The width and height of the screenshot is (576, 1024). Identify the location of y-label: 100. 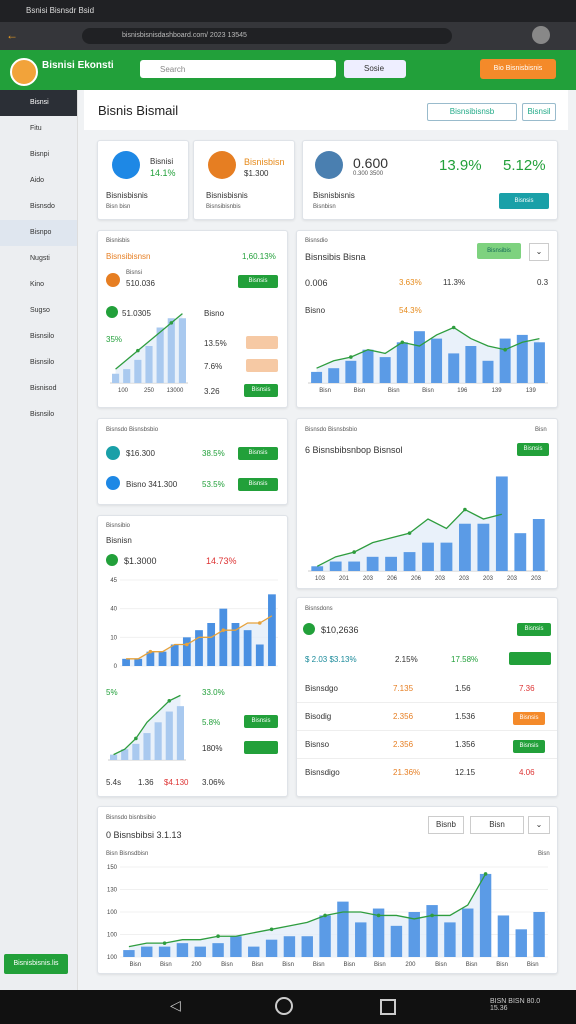
(112, 958).